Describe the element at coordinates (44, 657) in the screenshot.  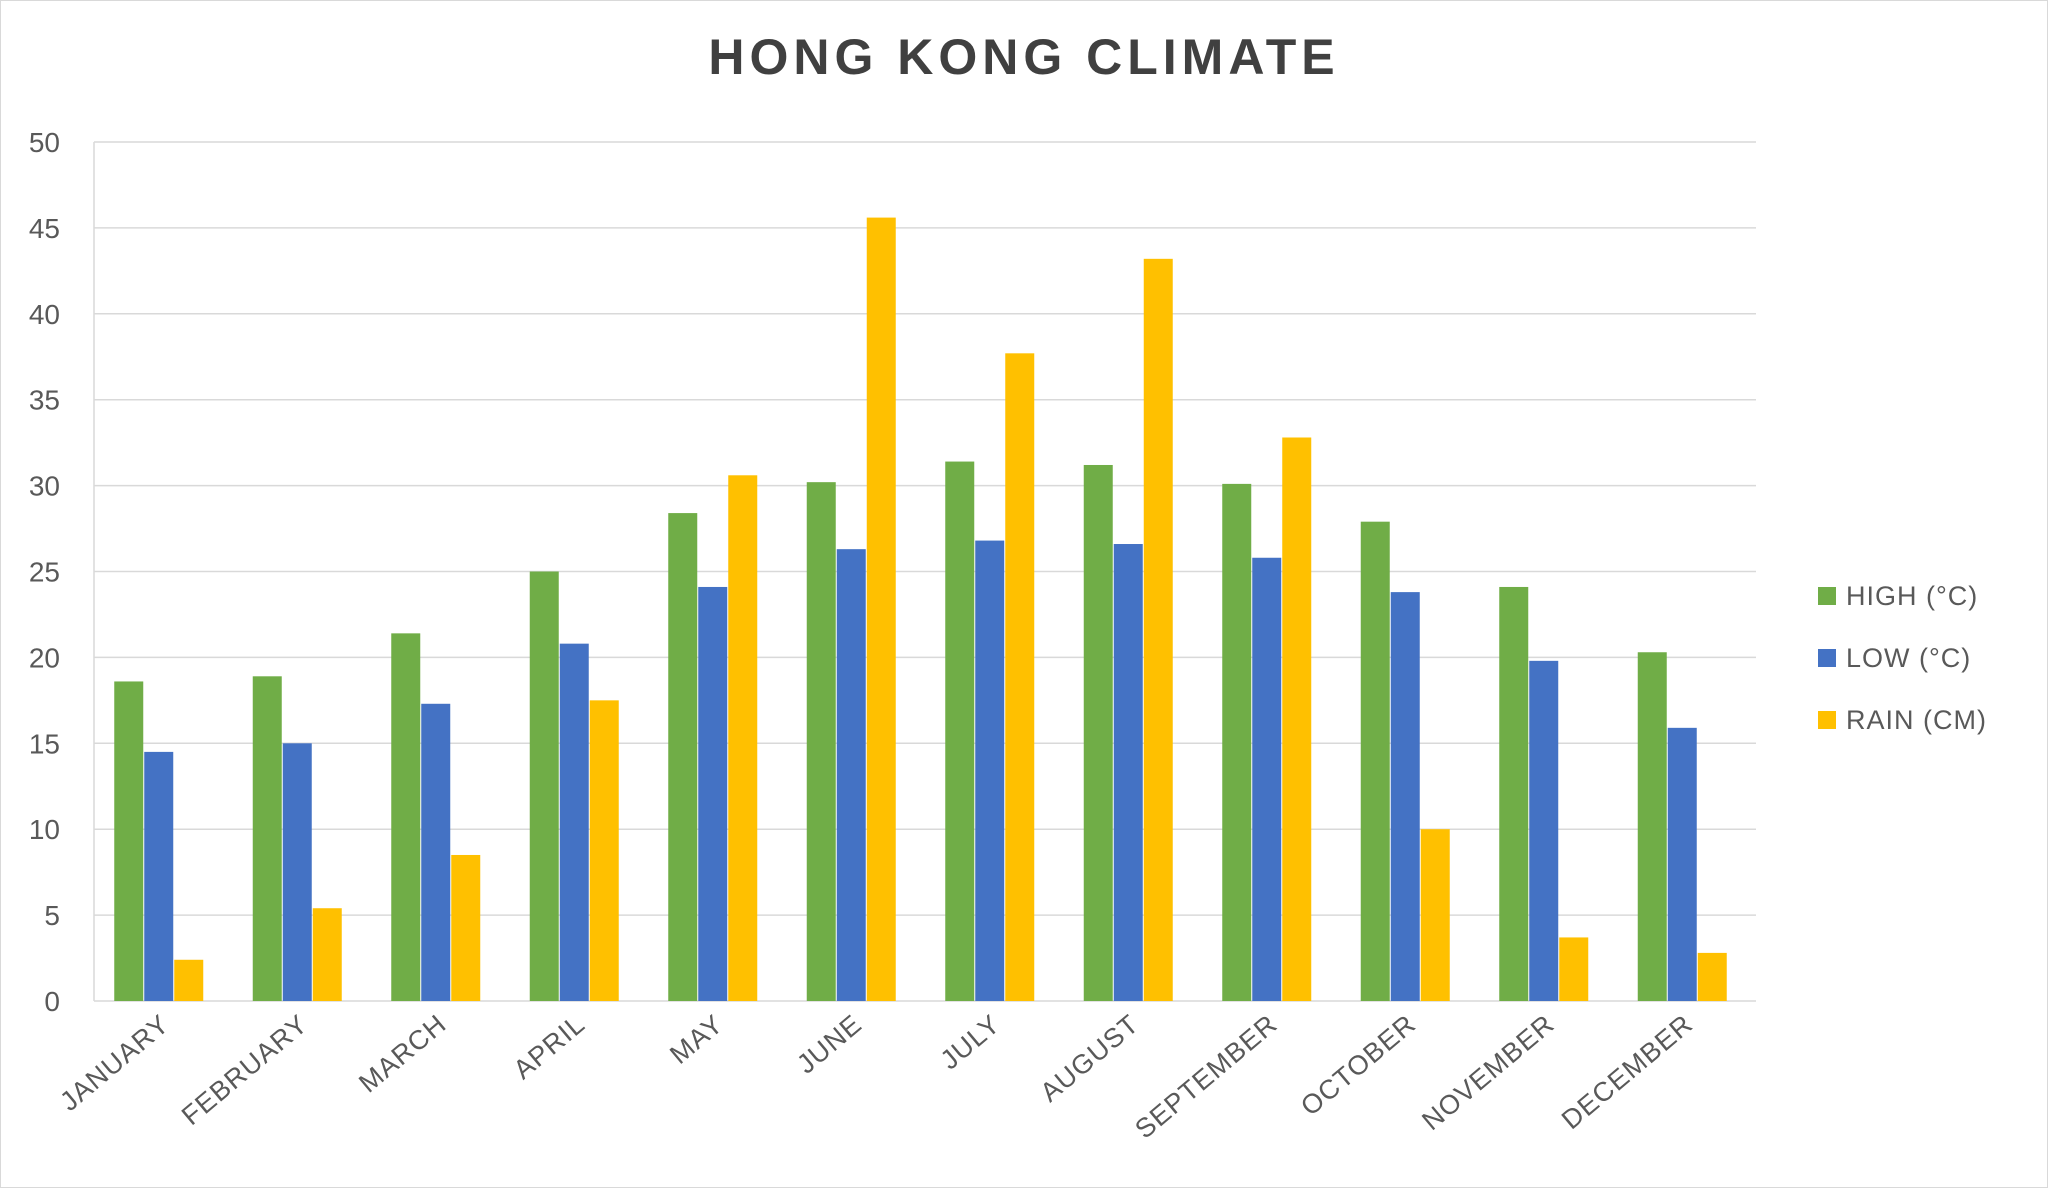
I see `y-tick-label: 20` at that location.